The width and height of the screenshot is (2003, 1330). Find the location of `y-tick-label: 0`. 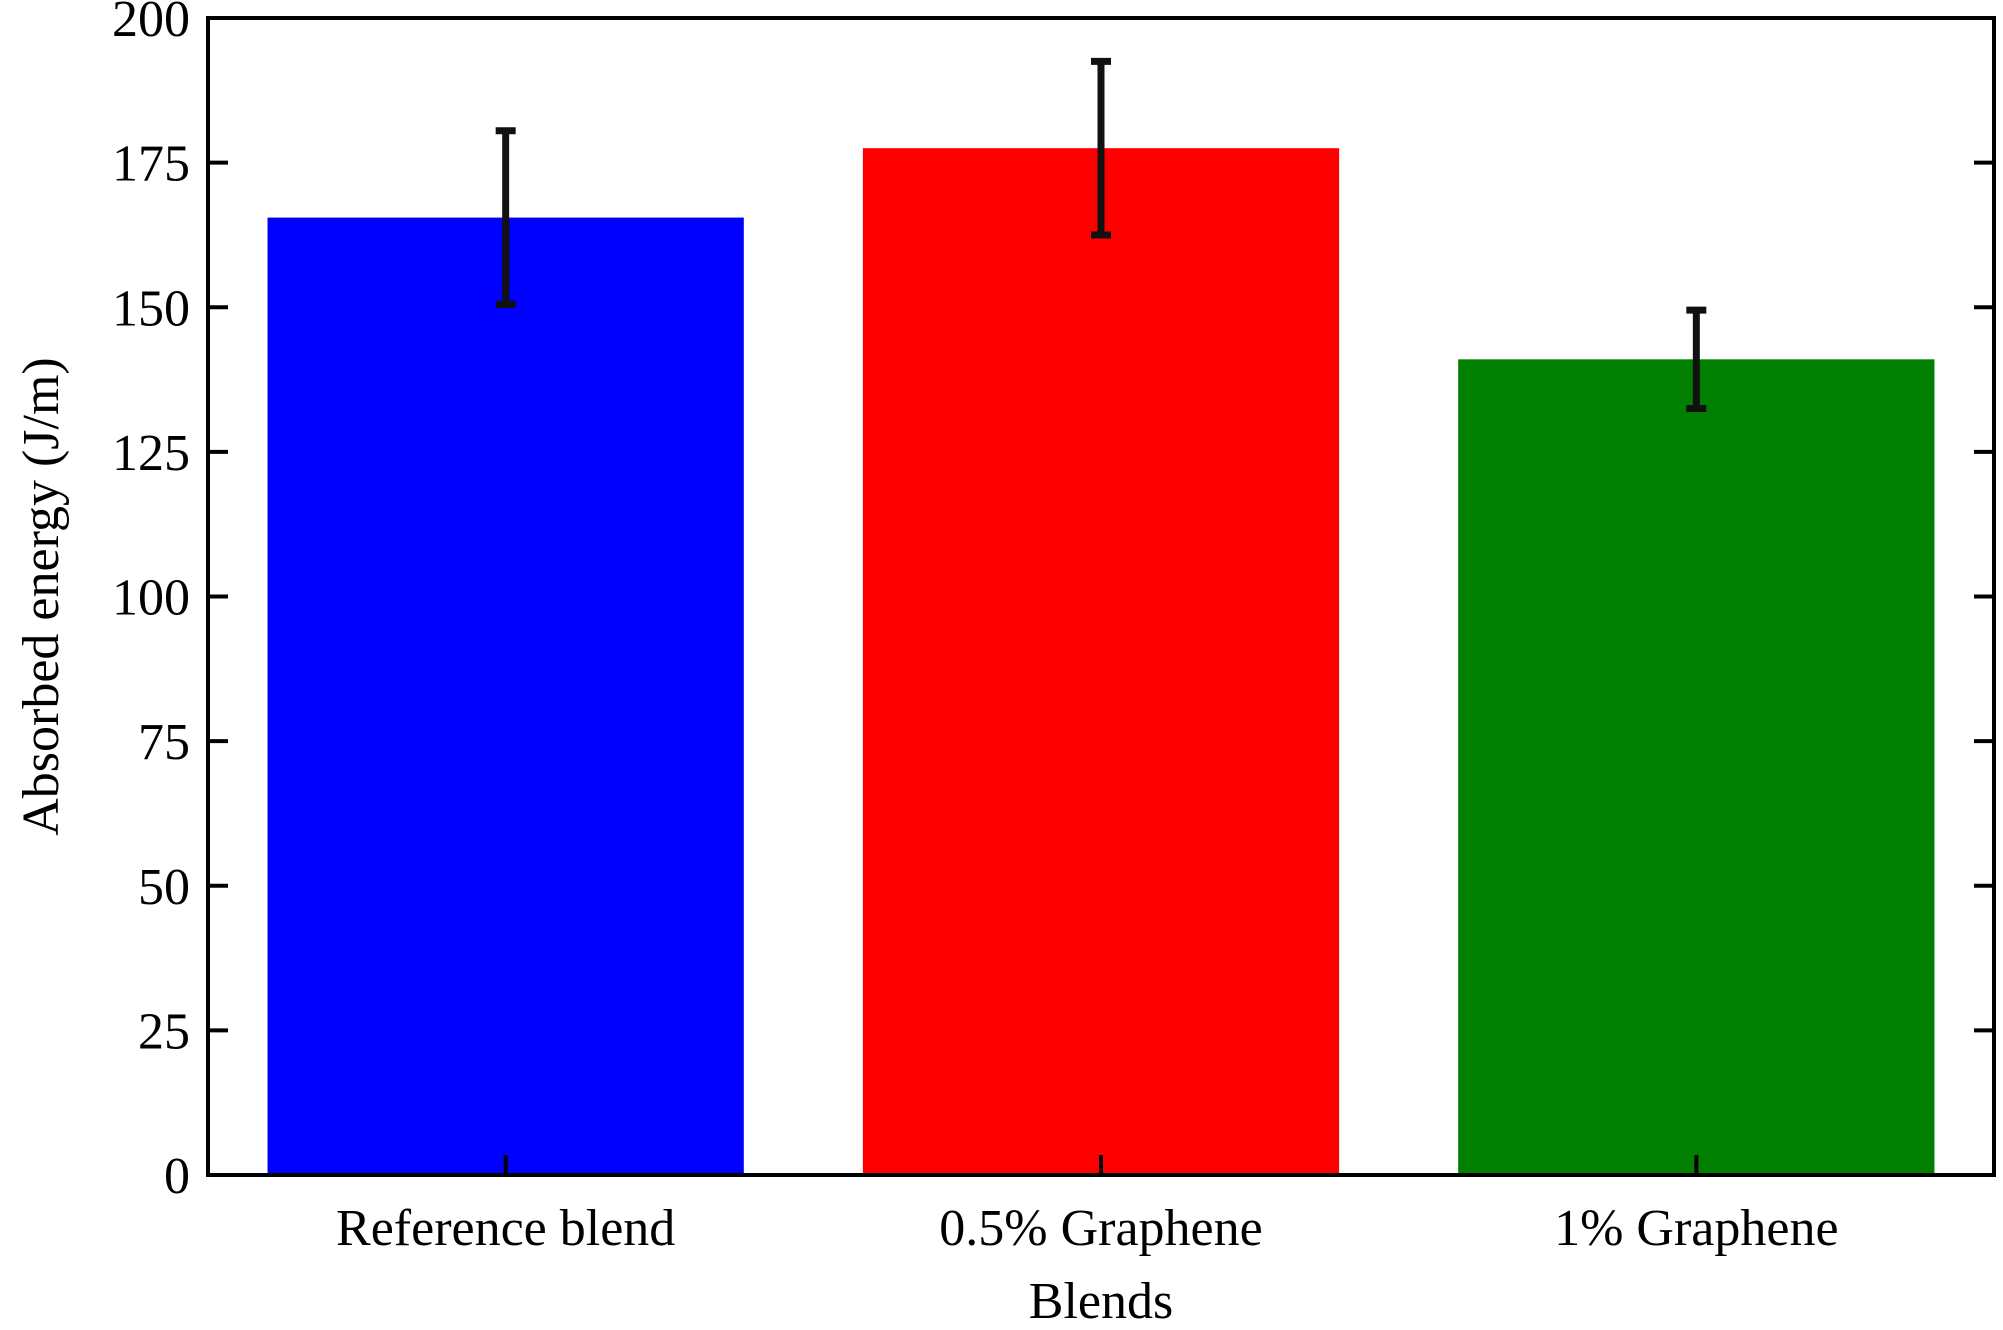

y-tick-label: 0 is located at coordinates (177, 1176).